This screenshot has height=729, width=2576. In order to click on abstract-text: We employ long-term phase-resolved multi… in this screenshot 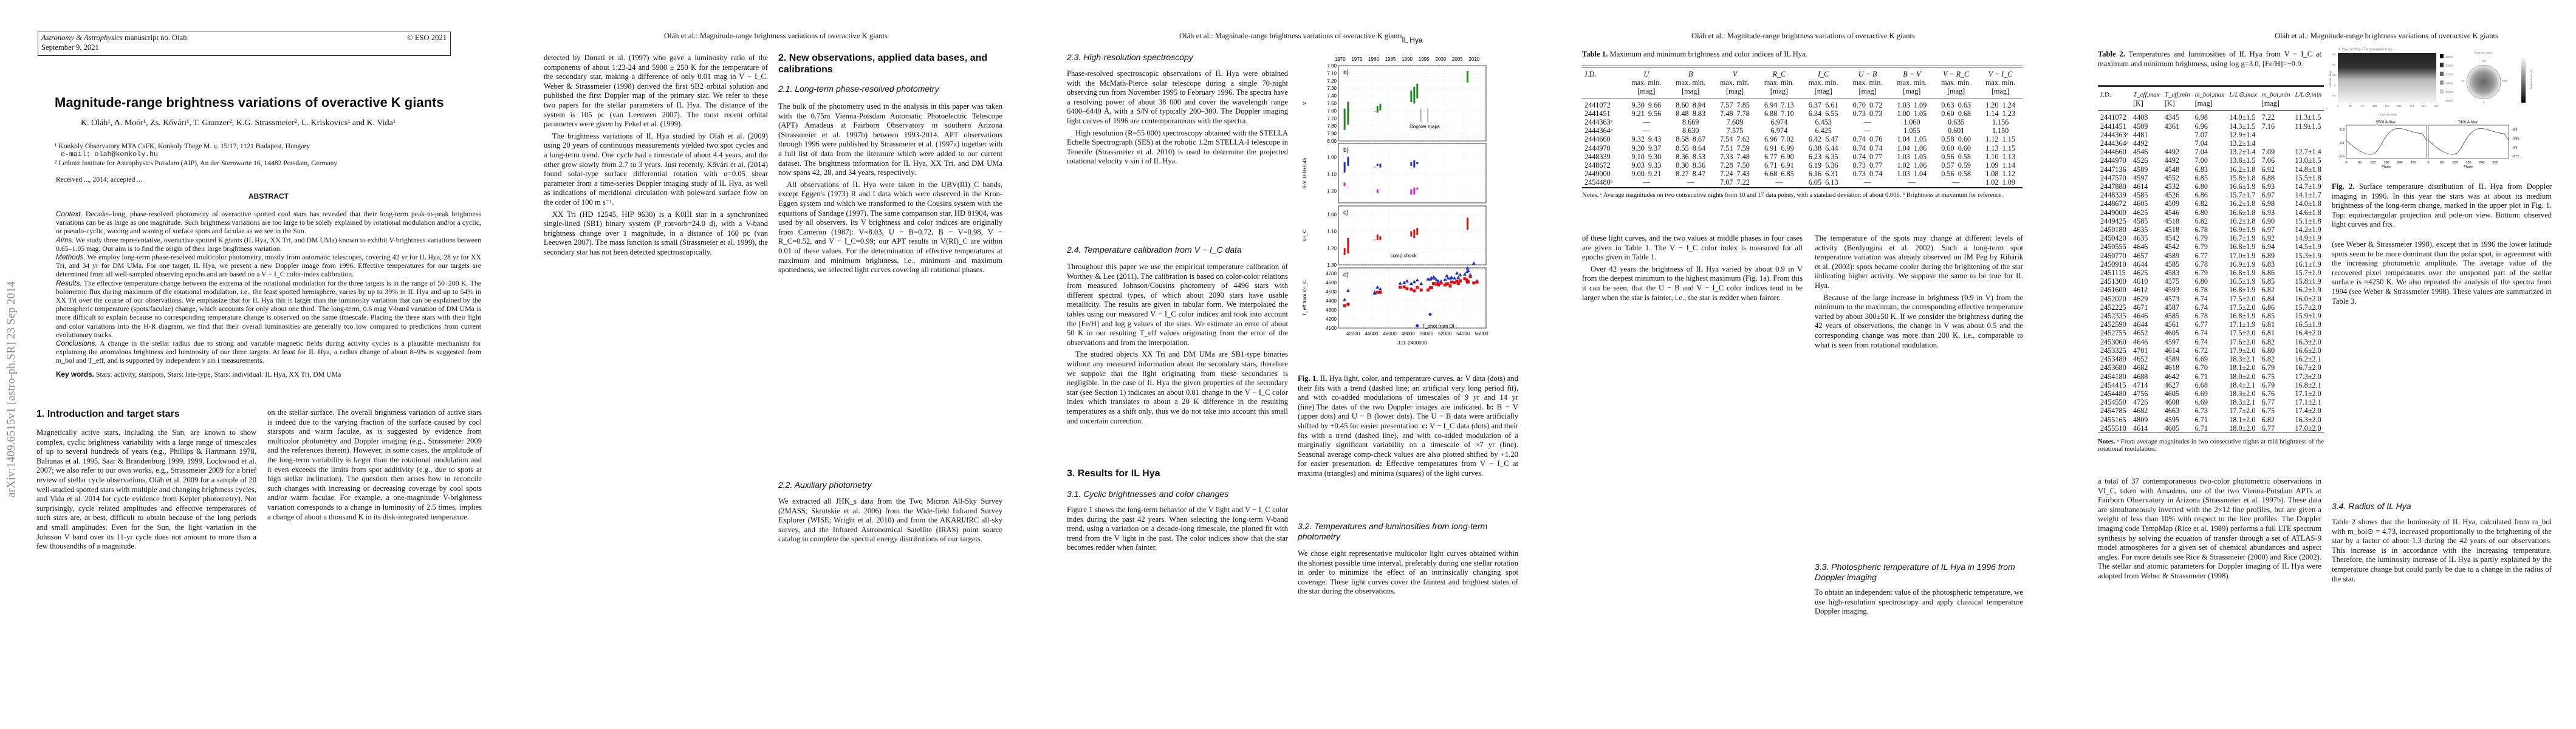, I will do `click(268, 266)`.